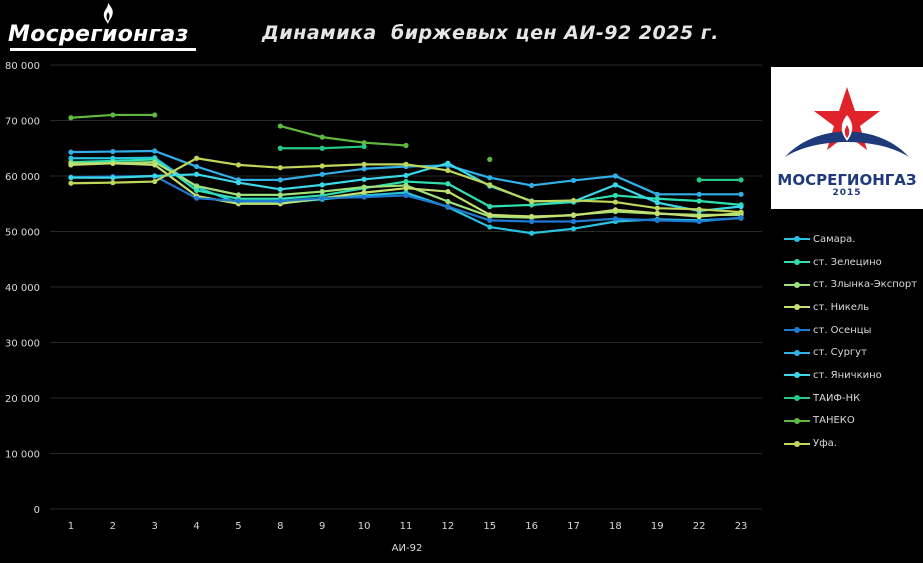 The image size is (923, 563). I want to click on x-tick-label: 22, so click(699, 526).